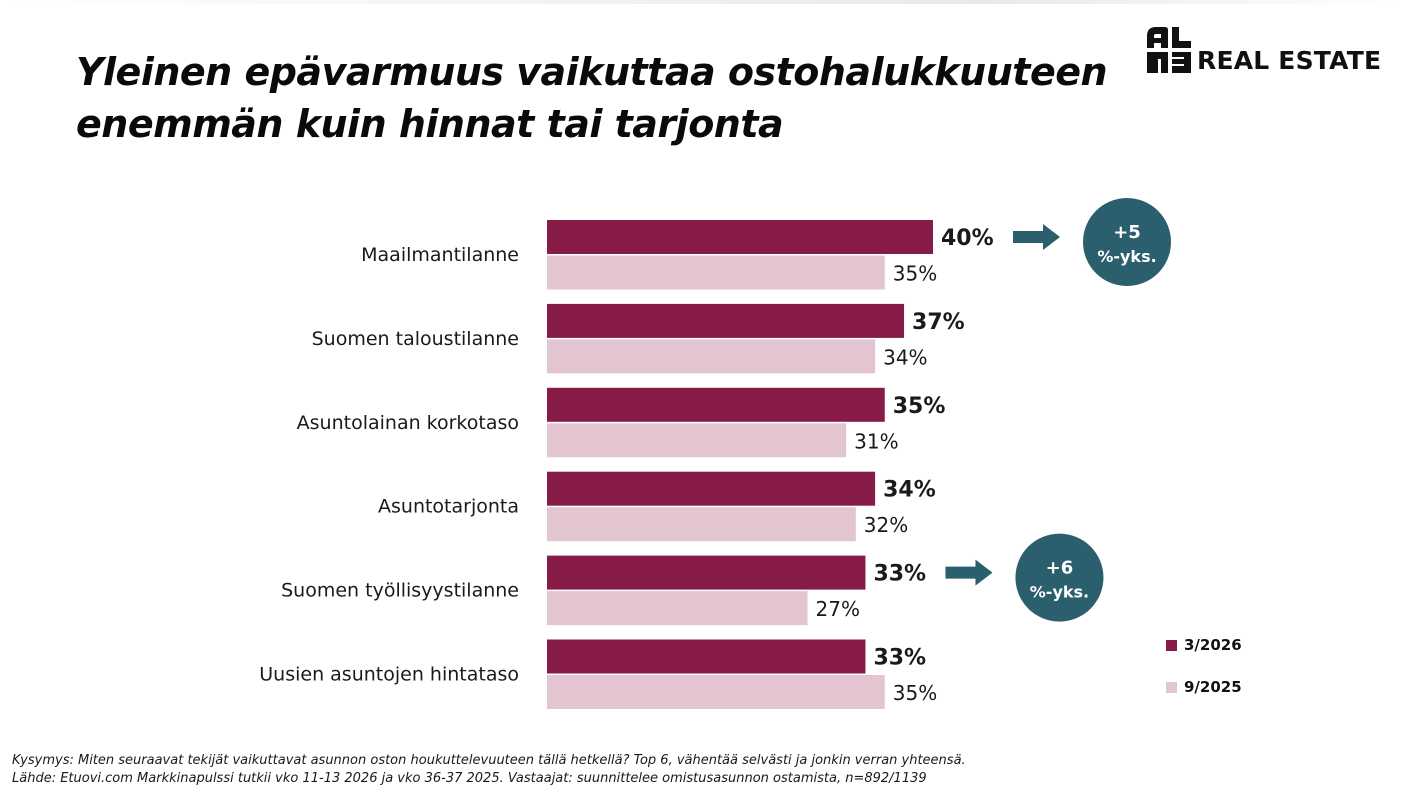  What do you see at coordinates (440, 255) in the screenshot?
I see `category-label: Maailmantilanne` at bounding box center [440, 255].